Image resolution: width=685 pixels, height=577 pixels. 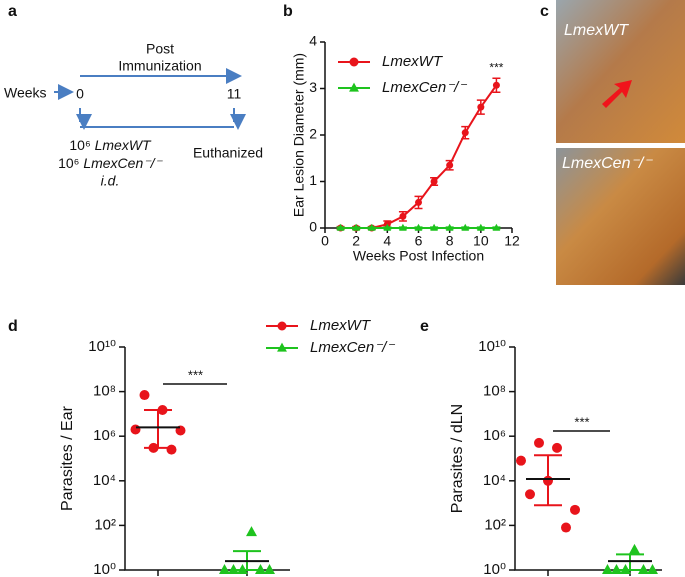 I want to click on strain: LmexWT, so click(x=123, y=145).